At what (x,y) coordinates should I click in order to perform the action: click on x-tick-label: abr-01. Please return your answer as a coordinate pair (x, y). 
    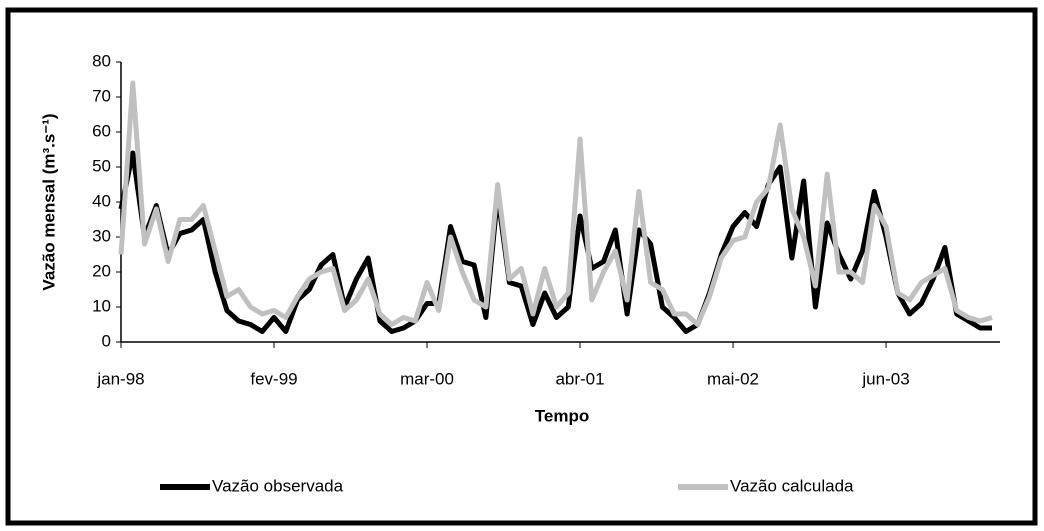
    Looking at the image, I should click on (579, 378).